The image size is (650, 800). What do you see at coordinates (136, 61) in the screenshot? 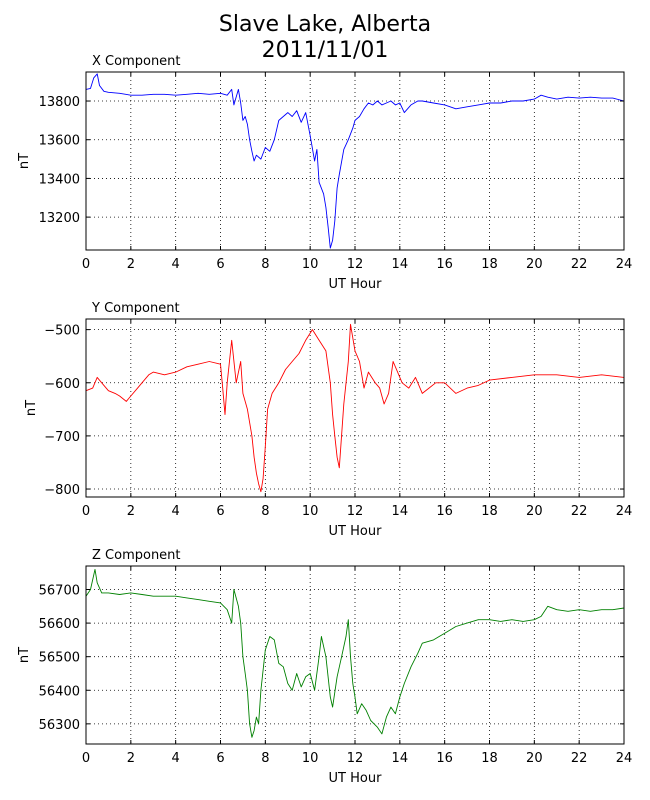
I see `x-component-title: X Component` at bounding box center [136, 61].